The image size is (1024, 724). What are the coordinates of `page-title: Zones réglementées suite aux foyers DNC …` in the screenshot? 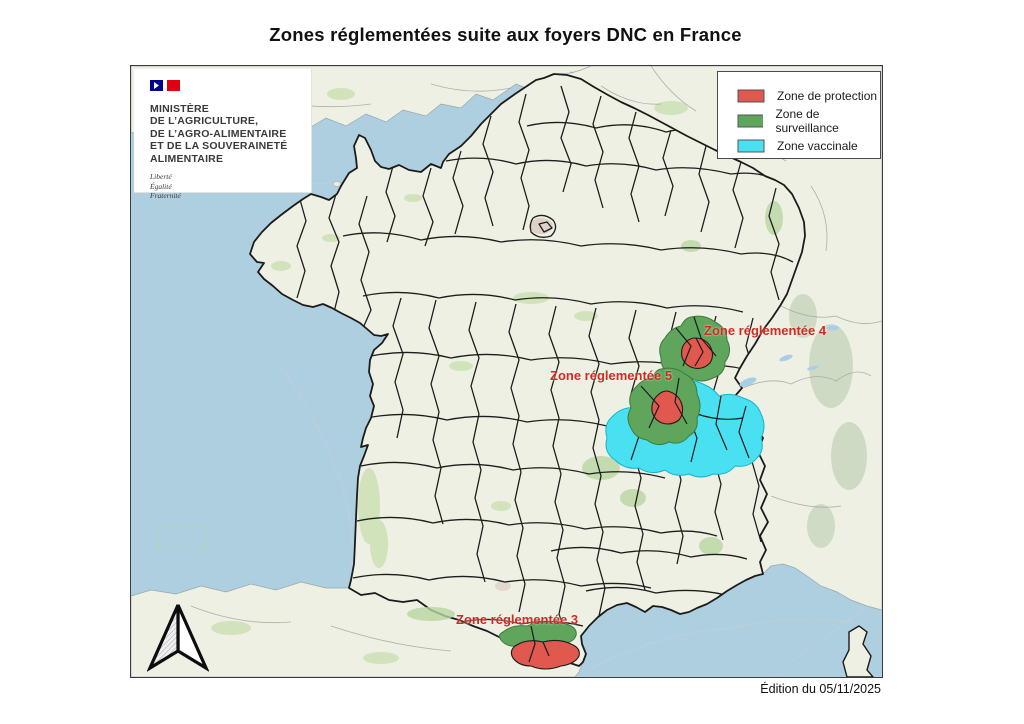 It's located at (505, 34).